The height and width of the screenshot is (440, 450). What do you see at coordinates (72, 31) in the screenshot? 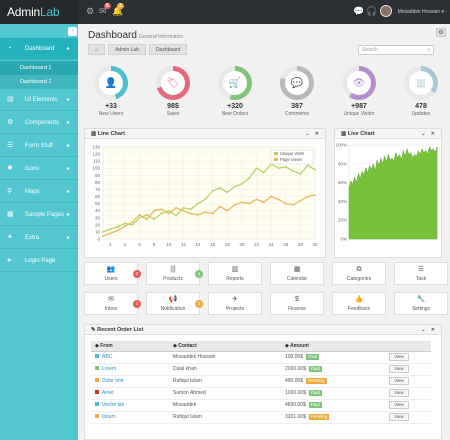
I see `sidebar-toggle-button: ‹` at bounding box center [72, 31].